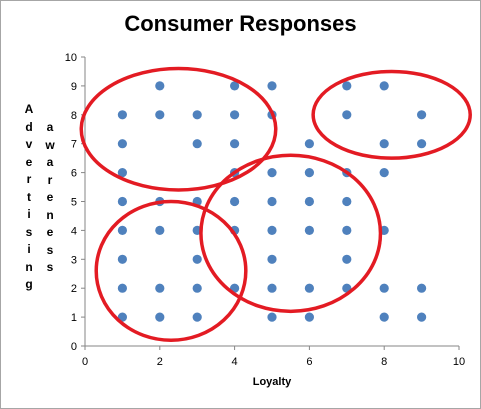 The width and height of the screenshot is (481, 409). Describe the element at coordinates (74, 289) in the screenshot. I see `y-tick-label: 2` at that location.